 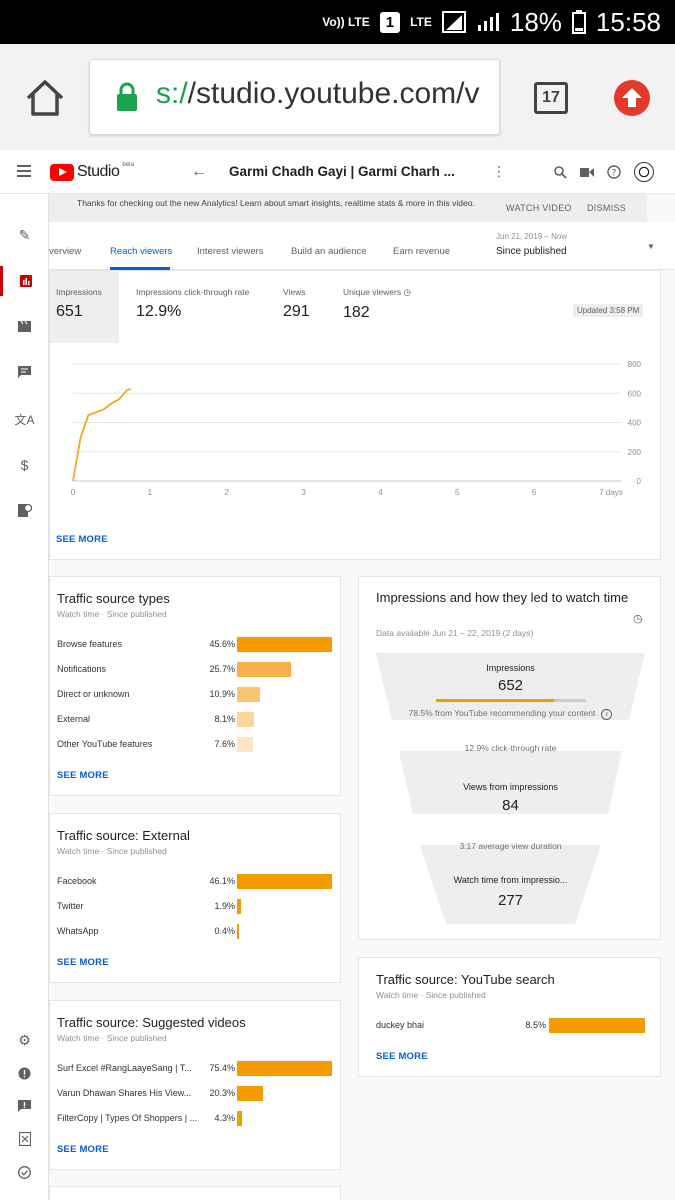 I want to click on x-tick-label: 3, so click(x=303, y=492).